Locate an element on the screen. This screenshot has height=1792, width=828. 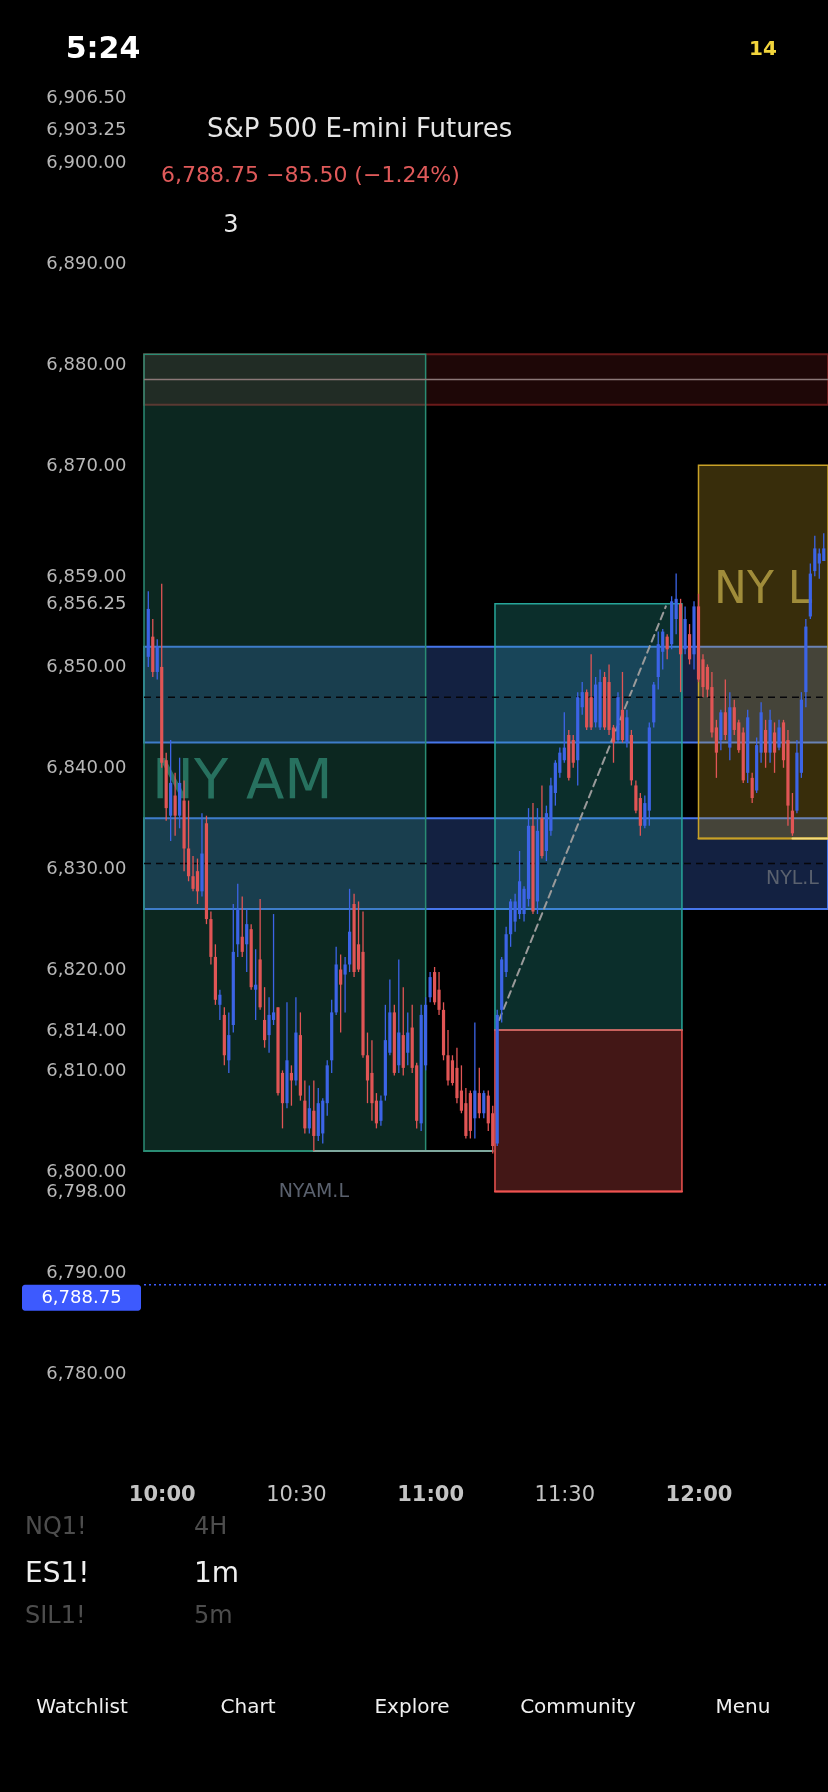
y-tick-label: 6,800.00 is located at coordinates (86, 1170).